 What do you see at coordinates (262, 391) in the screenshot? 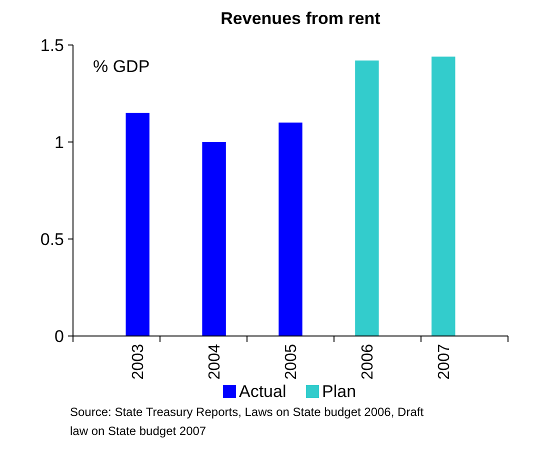
I see `legend-label: Actual` at bounding box center [262, 391].